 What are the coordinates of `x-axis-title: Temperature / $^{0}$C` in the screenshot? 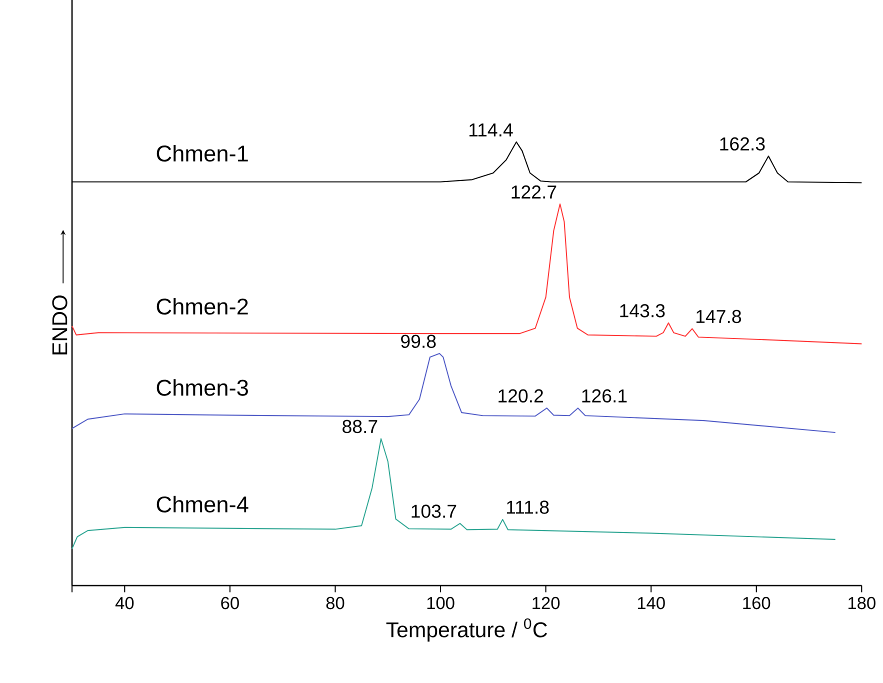 It's located at (467, 630).